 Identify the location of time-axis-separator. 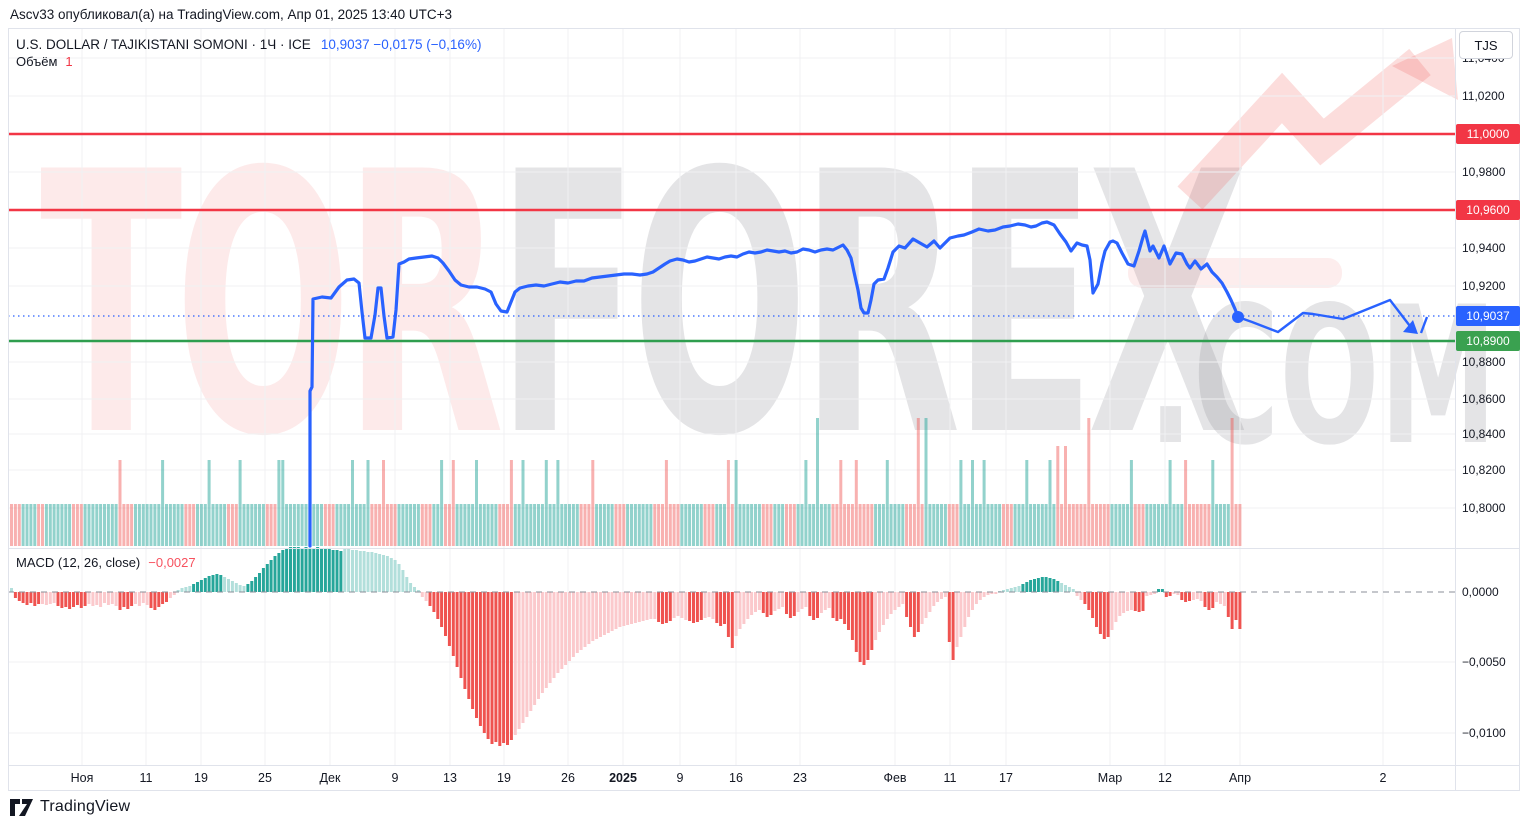
(764, 765).